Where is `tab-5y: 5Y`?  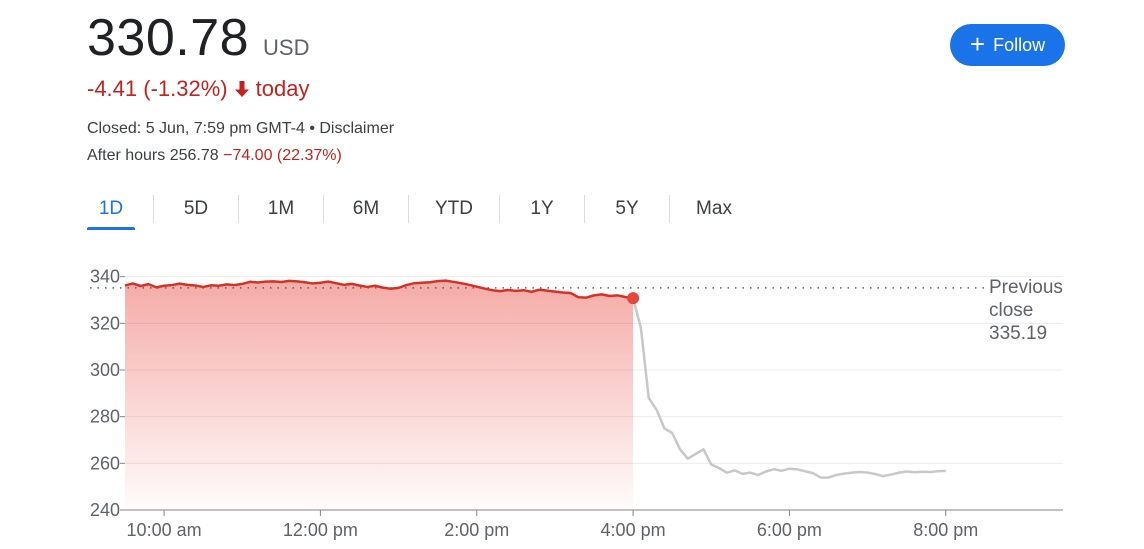
tab-5y: 5Y is located at coordinates (627, 209).